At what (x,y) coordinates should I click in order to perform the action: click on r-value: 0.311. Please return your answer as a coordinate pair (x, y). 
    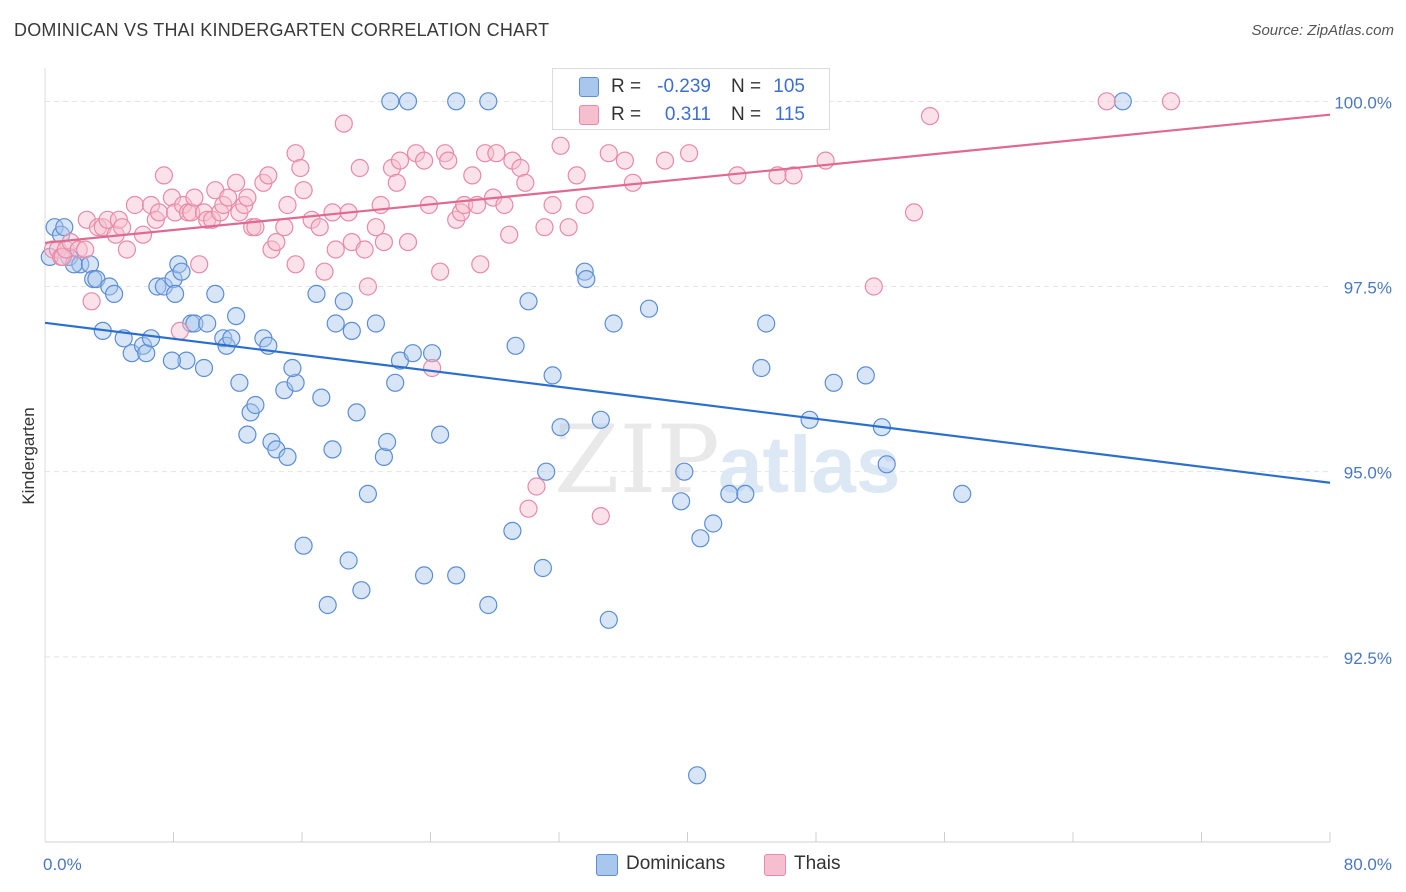
    Looking at the image, I should click on (687, 114).